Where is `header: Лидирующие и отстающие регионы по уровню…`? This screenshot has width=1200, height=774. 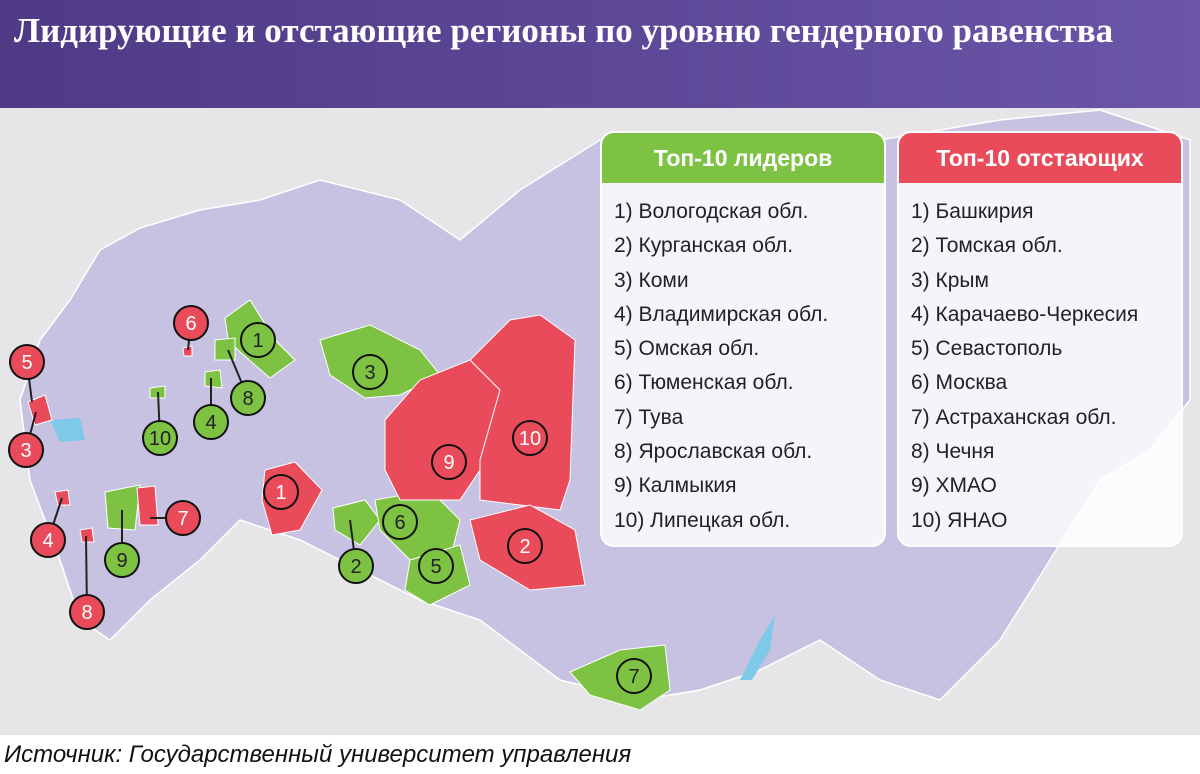 header: Лидирующие и отстающие регионы по уровню… is located at coordinates (600, 54).